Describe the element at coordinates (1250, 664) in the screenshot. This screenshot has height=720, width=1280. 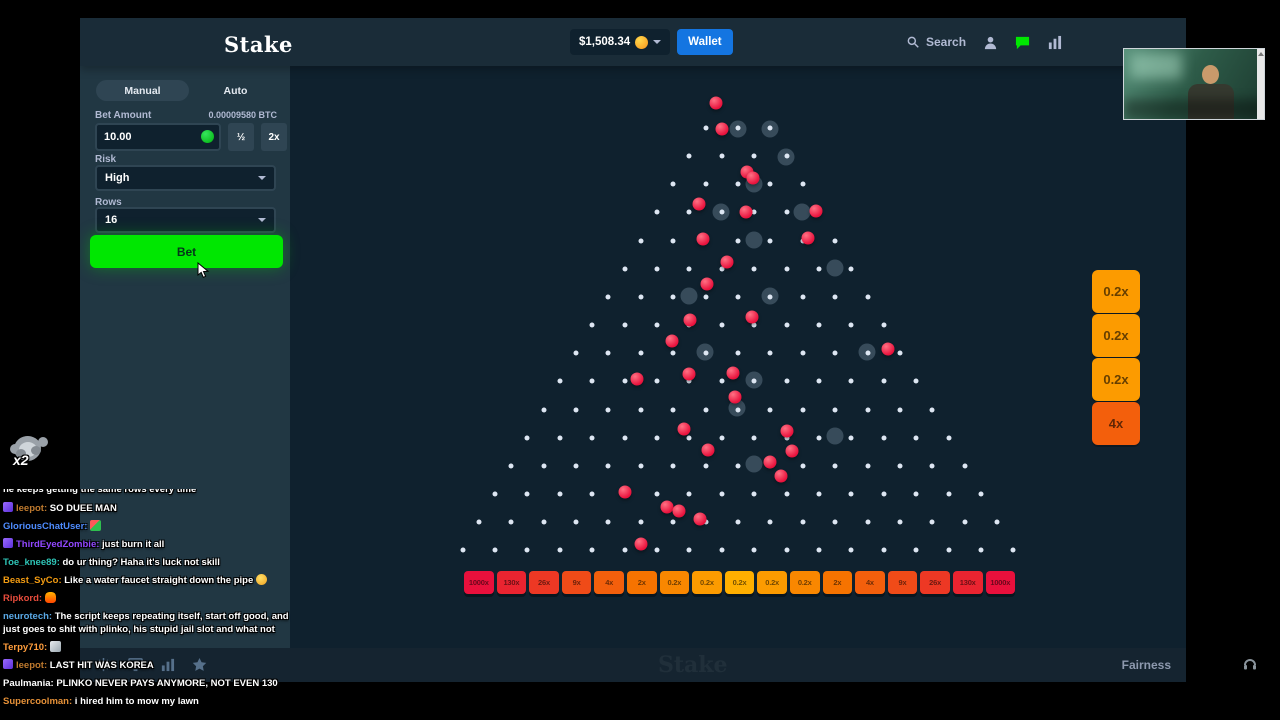
I see `support-headset-icon` at that location.